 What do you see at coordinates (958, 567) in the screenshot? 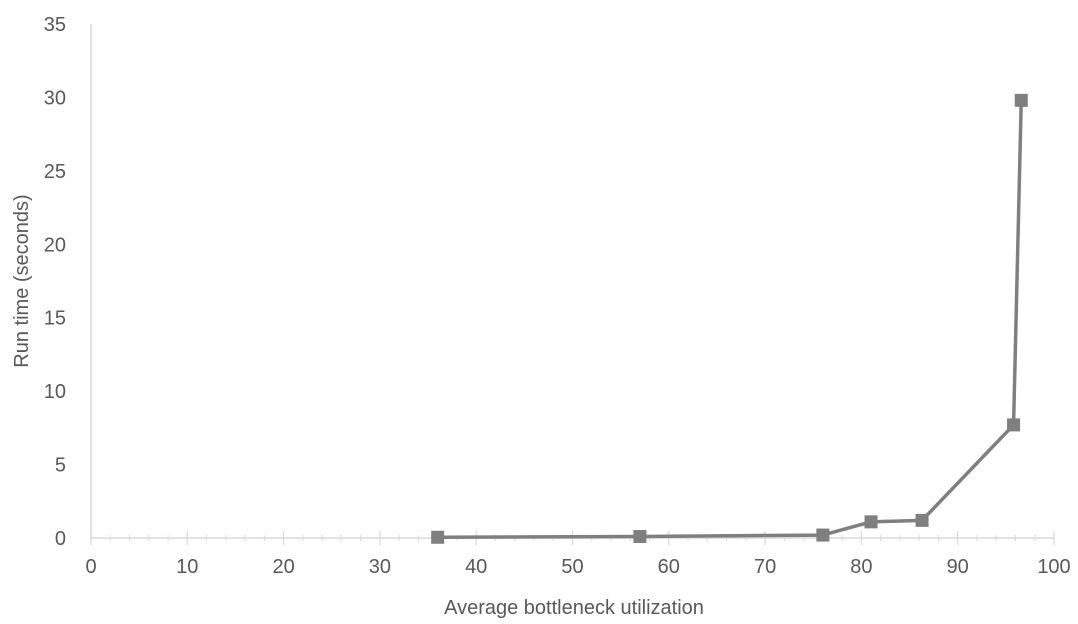
I see `x-tick-label: 90` at bounding box center [958, 567].